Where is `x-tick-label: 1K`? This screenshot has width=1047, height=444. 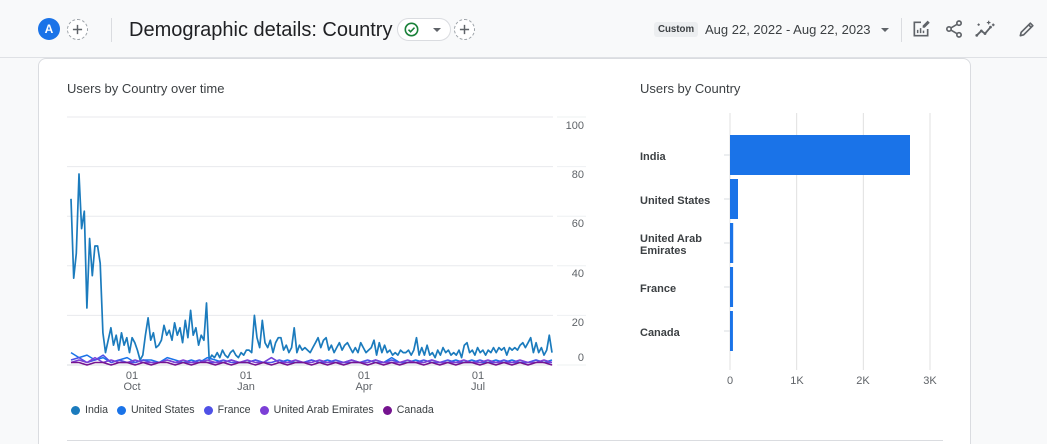 x-tick-label: 1K is located at coordinates (797, 381).